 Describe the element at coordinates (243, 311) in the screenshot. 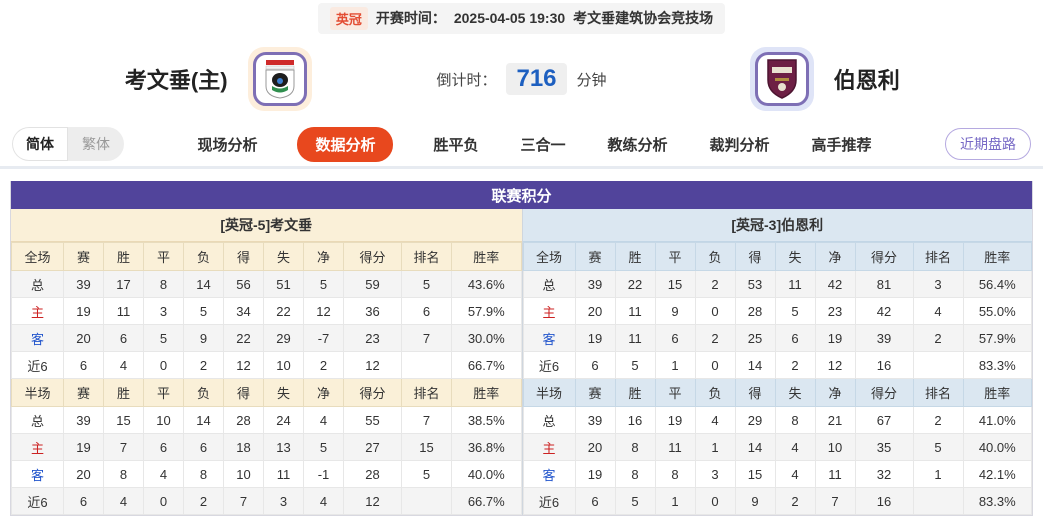

I see `stat-cell: 34` at that location.